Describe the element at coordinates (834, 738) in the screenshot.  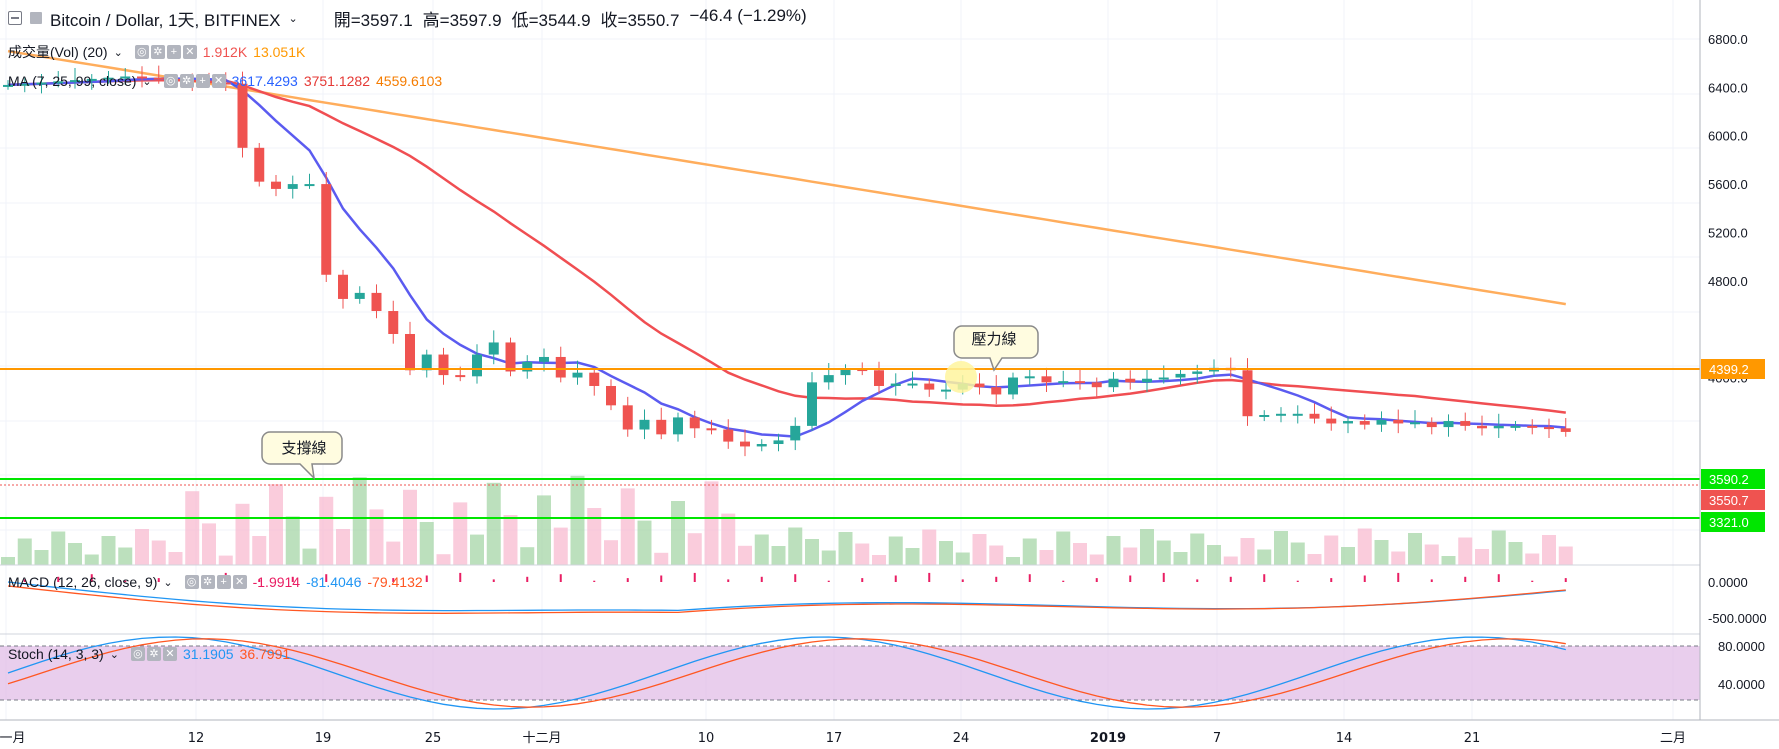
I see `time-tick: 17` at that location.